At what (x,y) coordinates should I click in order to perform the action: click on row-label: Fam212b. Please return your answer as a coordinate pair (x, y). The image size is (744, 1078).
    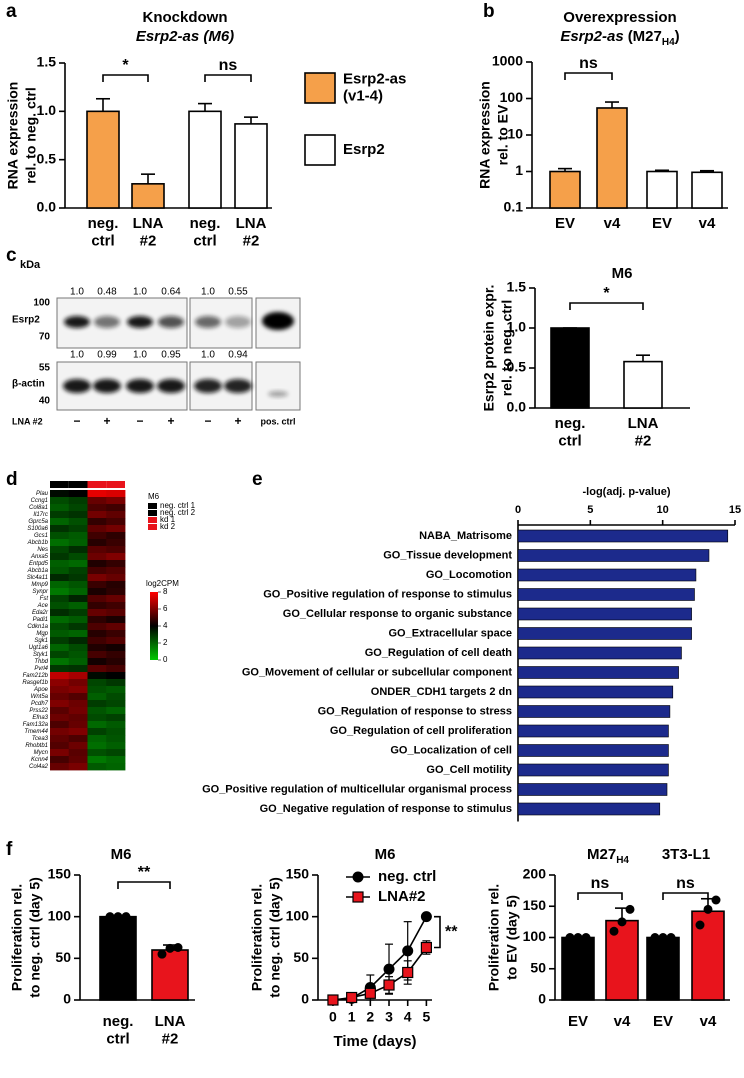
    Looking at the image, I should click on (36, 676).